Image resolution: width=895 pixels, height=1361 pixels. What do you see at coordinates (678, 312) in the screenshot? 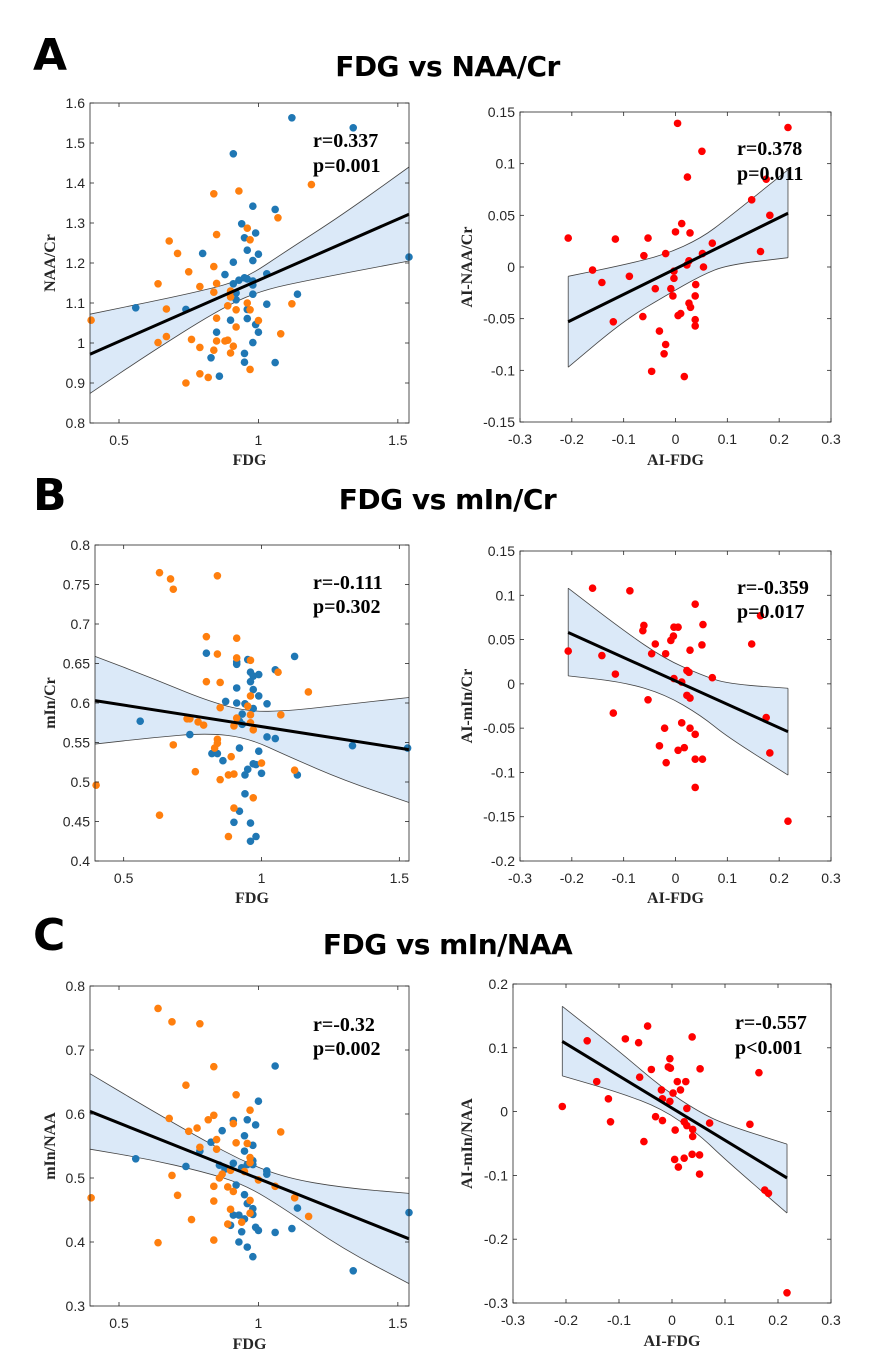
I see `ci-lower-line` at bounding box center [678, 312].